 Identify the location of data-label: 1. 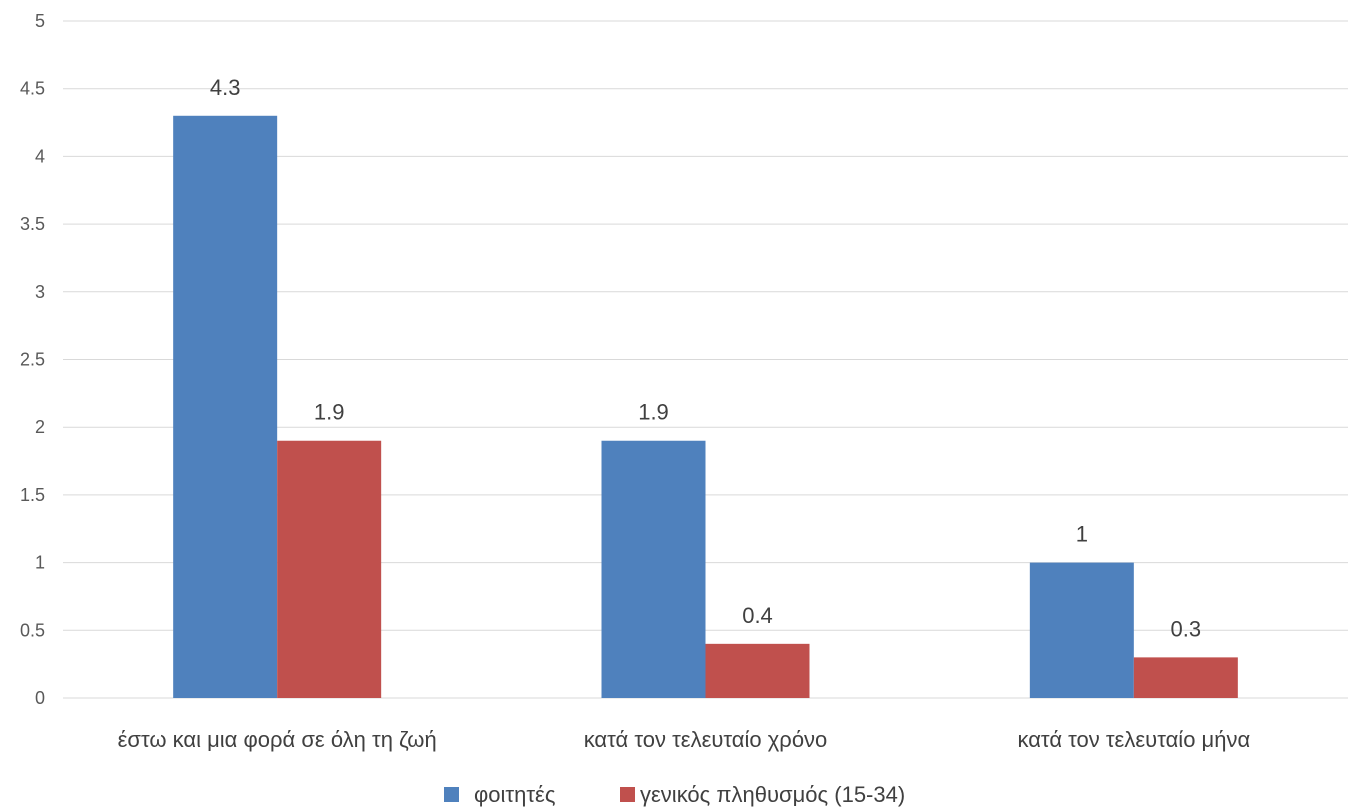
(1082, 534).